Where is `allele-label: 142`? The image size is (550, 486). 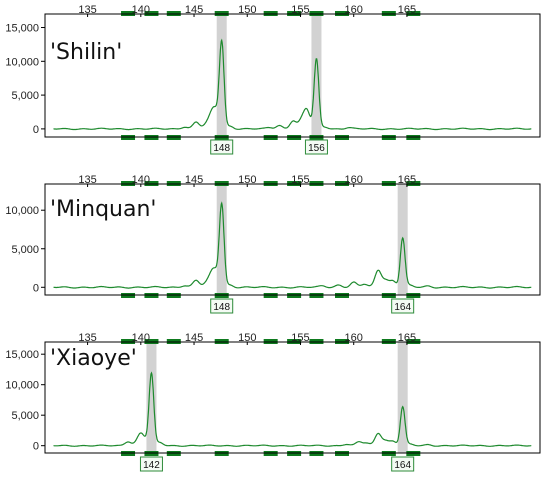 allele-label: 142 is located at coordinates (151, 465).